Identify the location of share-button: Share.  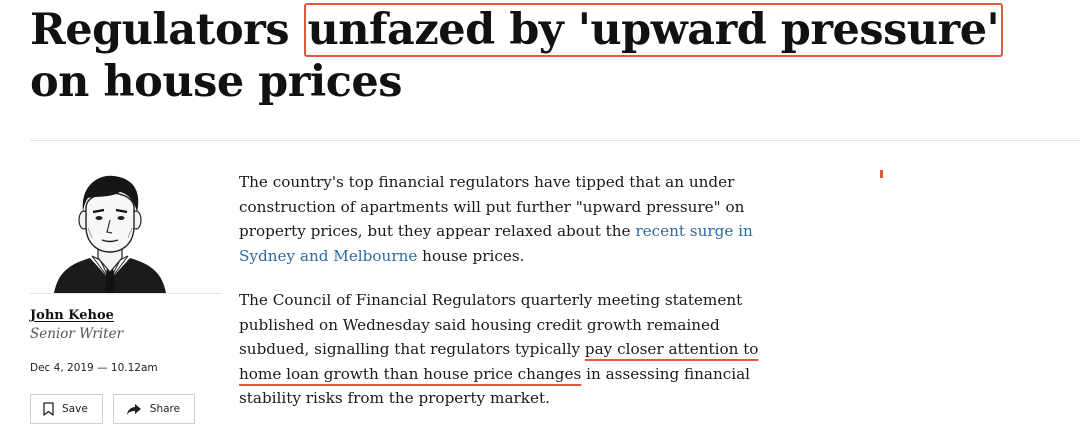
(154, 409).